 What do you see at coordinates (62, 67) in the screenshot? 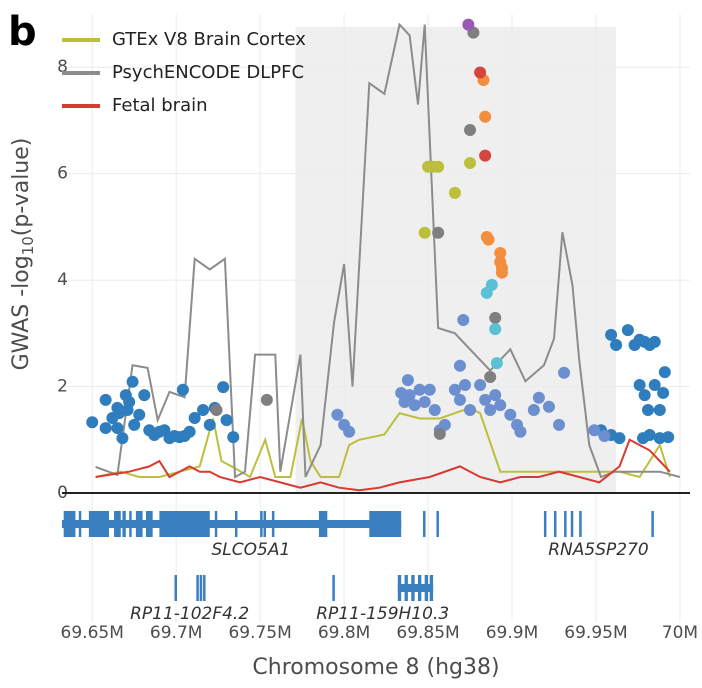
I see `y-tick-label: 8` at bounding box center [62, 67].